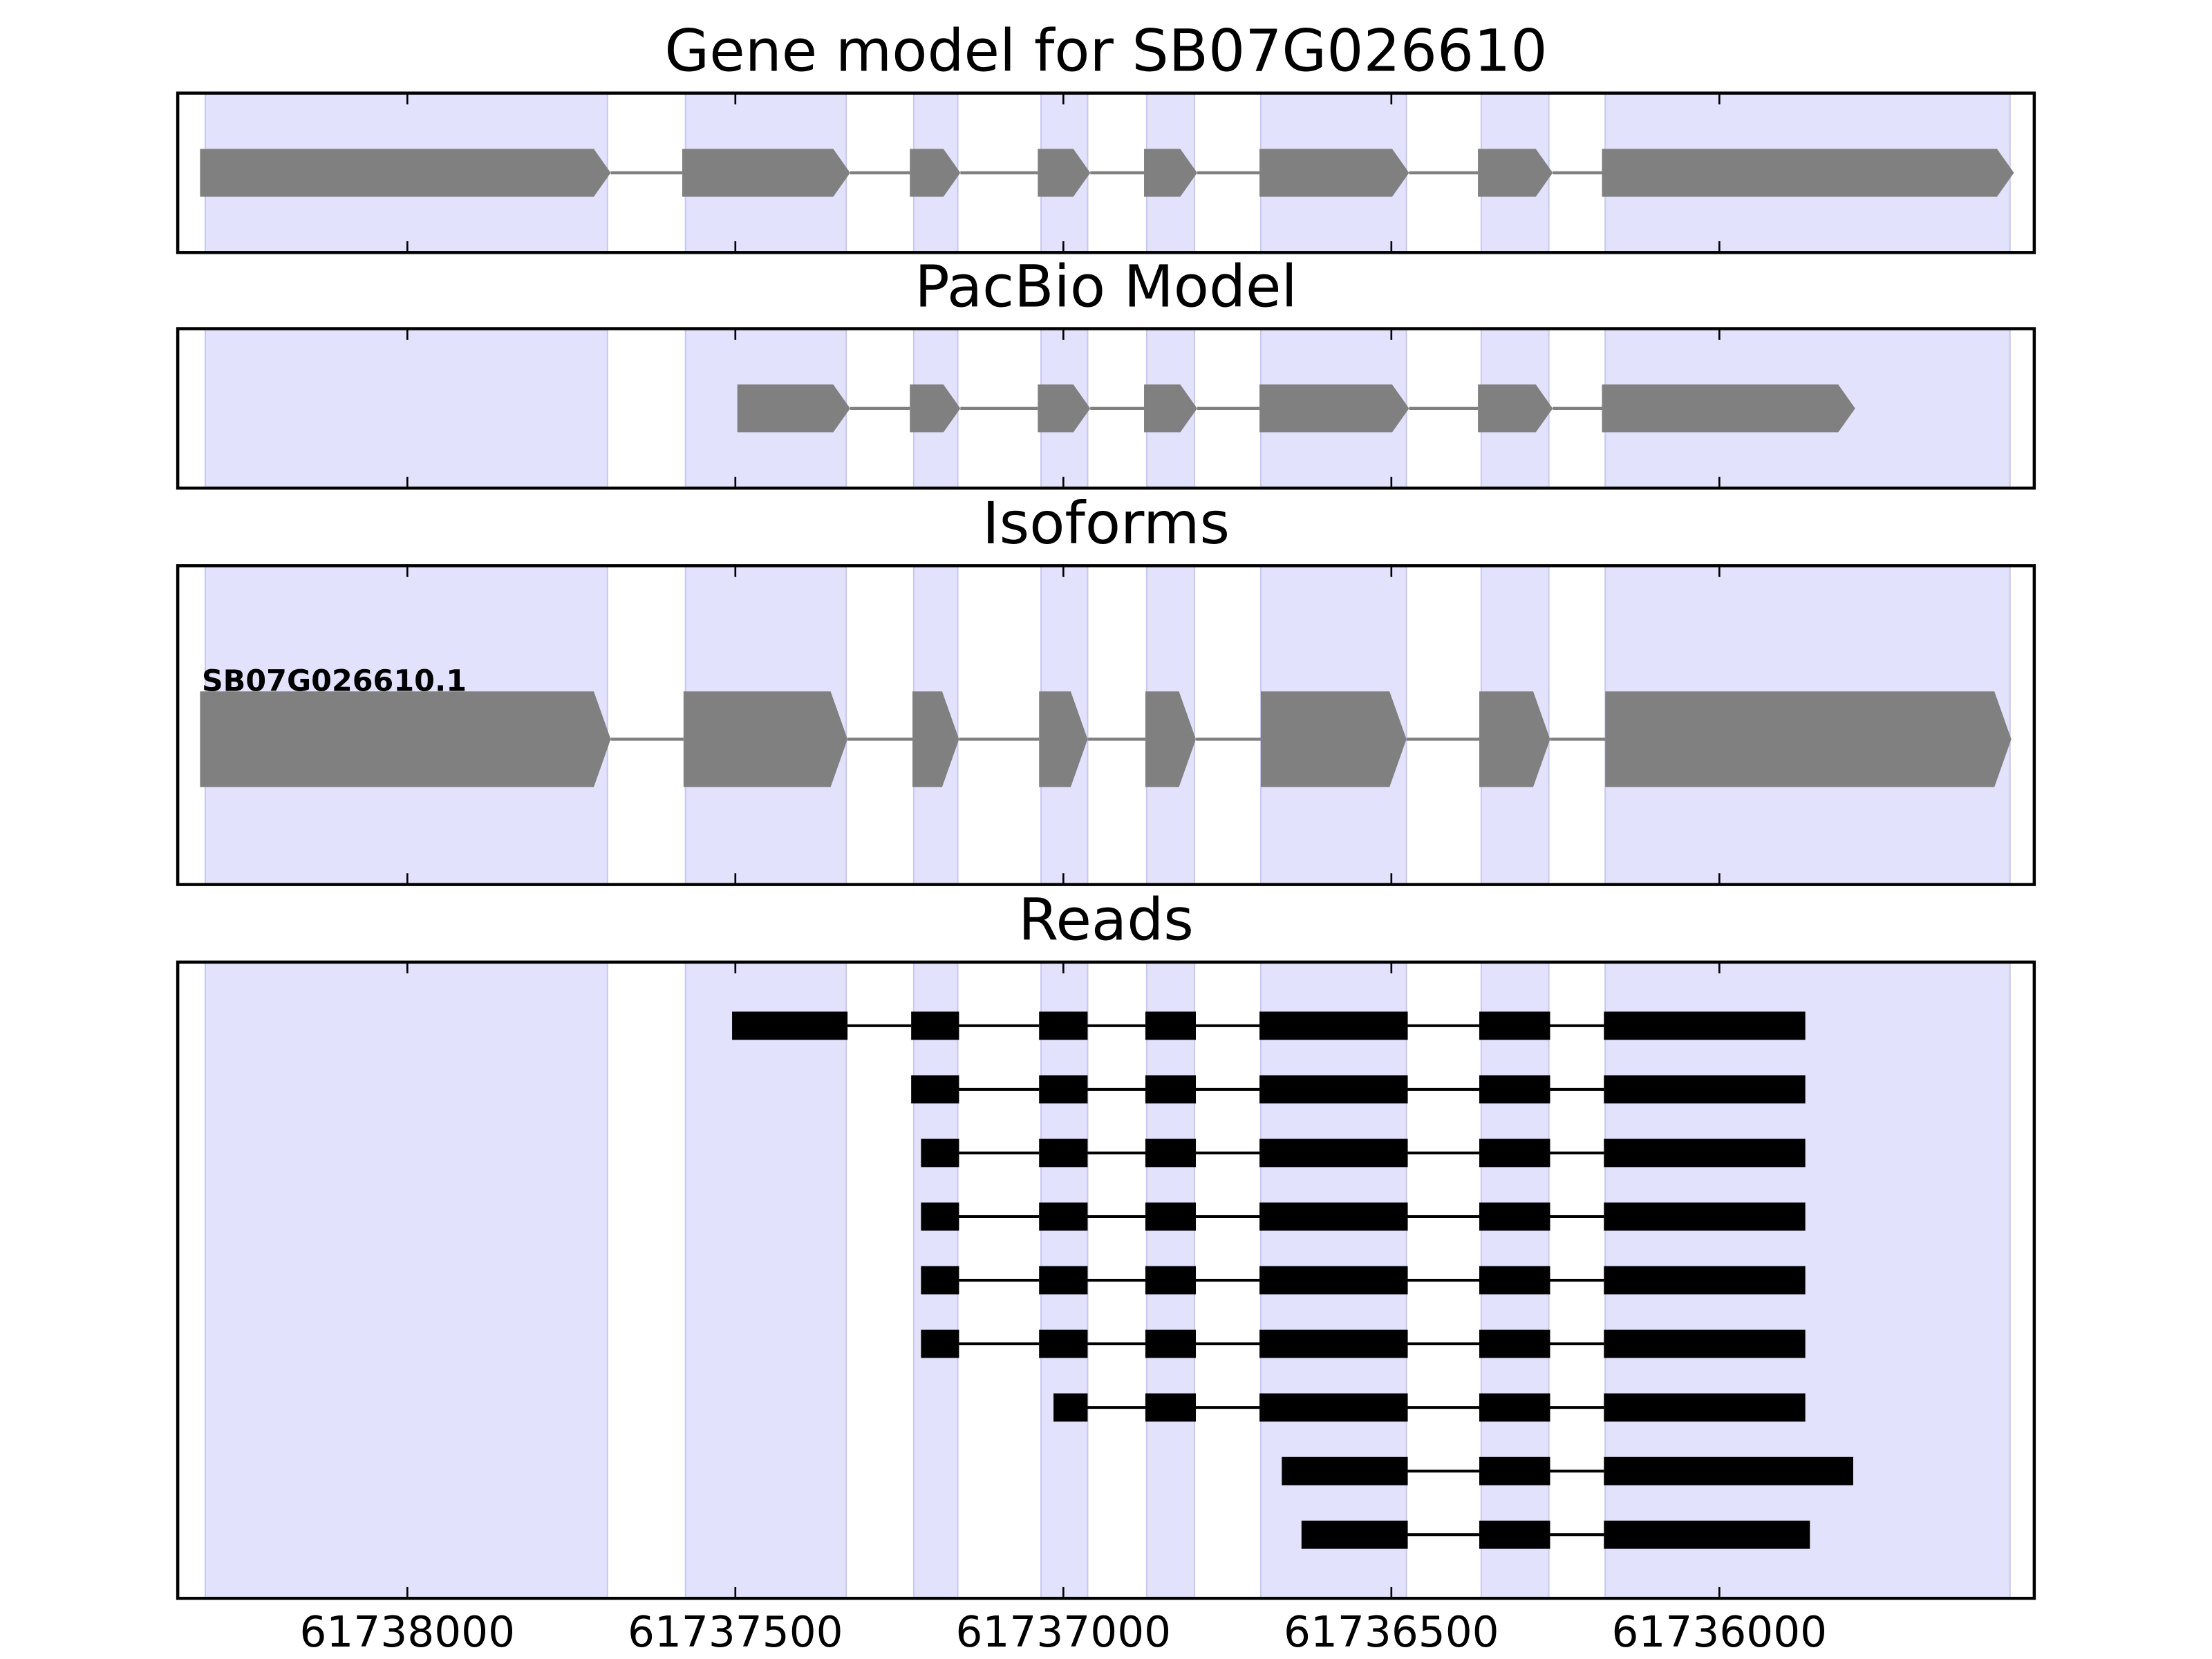 The height and width of the screenshot is (1659, 2212). What do you see at coordinates (1106, 920) in the screenshot?
I see `panel-title: Reads` at bounding box center [1106, 920].